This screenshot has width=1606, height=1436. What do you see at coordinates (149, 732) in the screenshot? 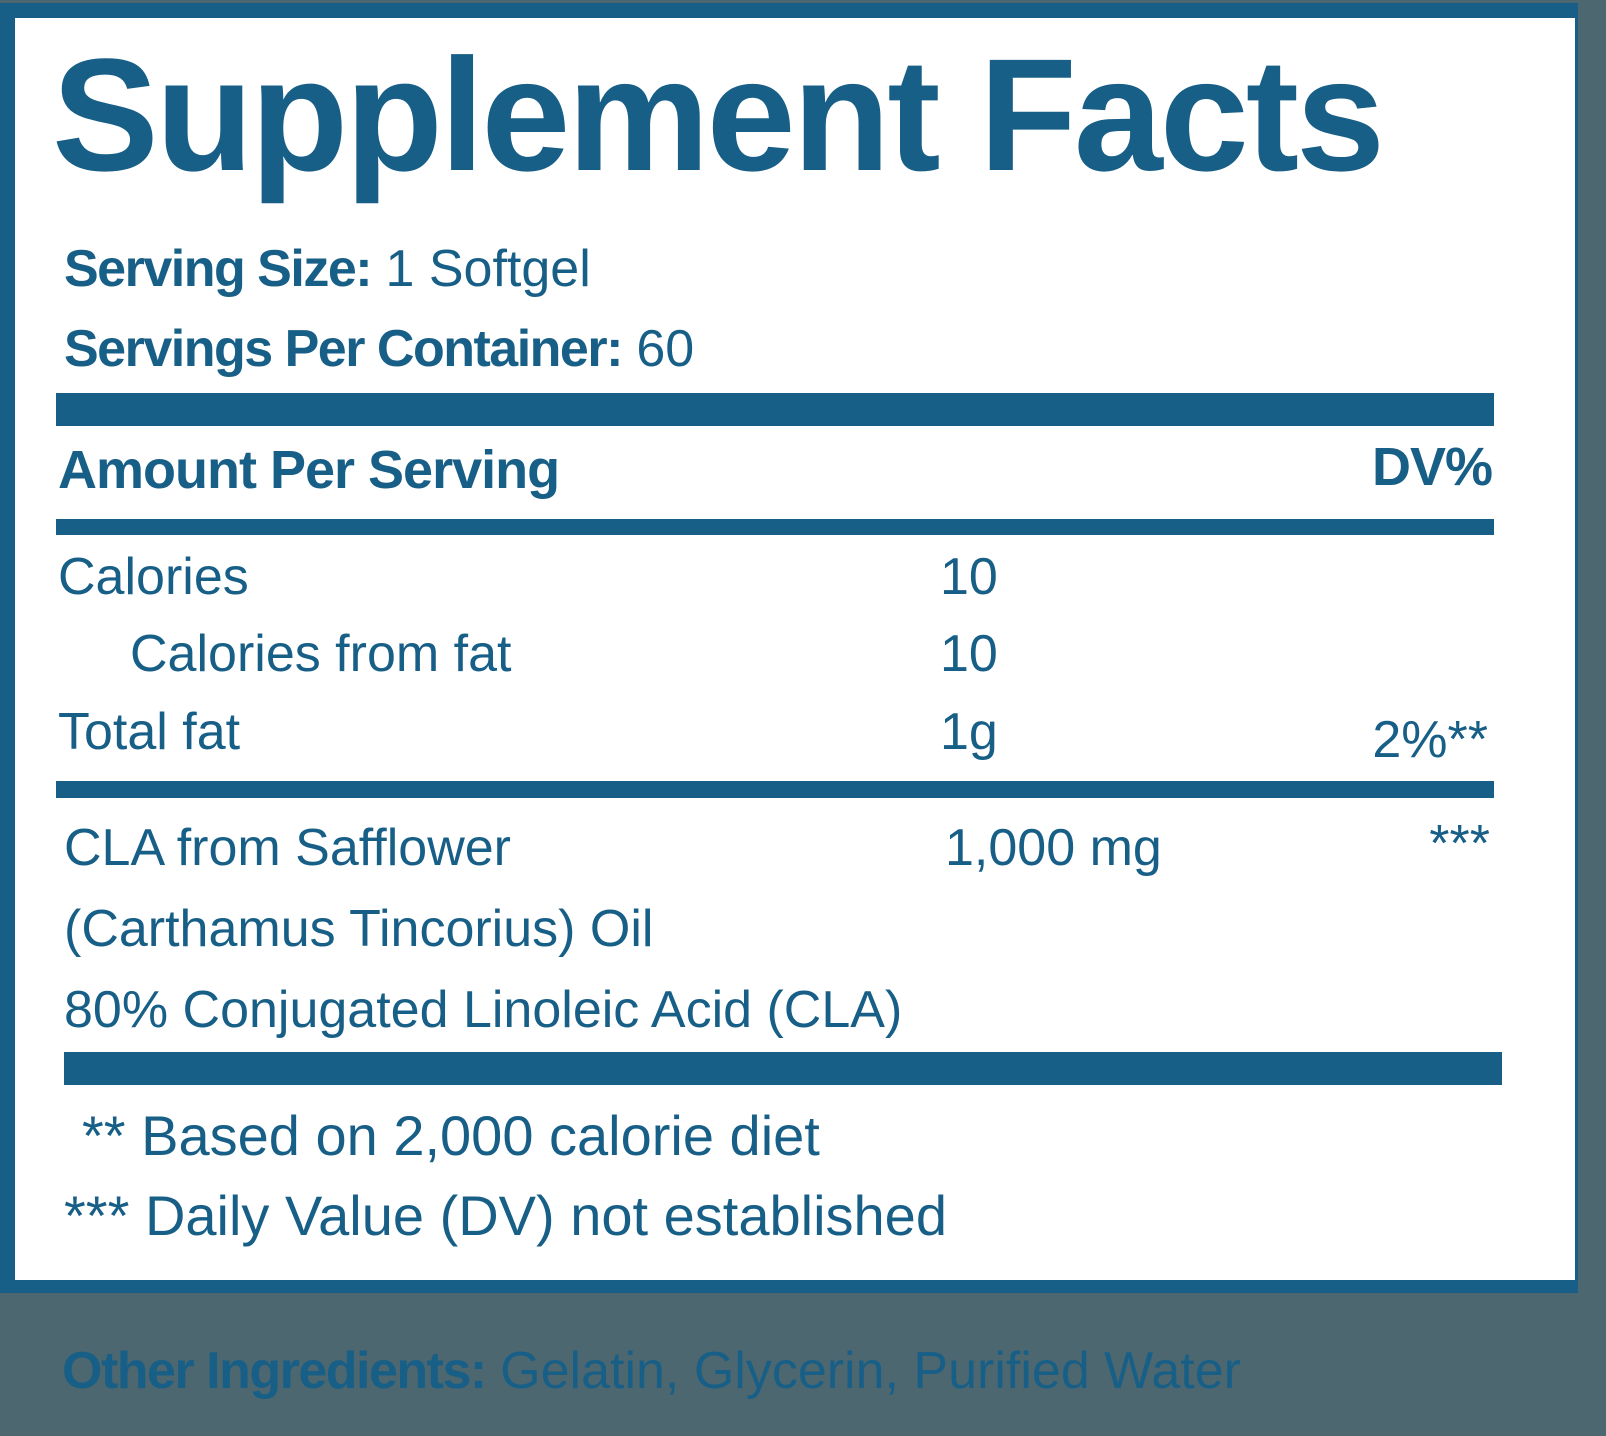
I see `row-total-fat-name: Total fat` at bounding box center [149, 732].